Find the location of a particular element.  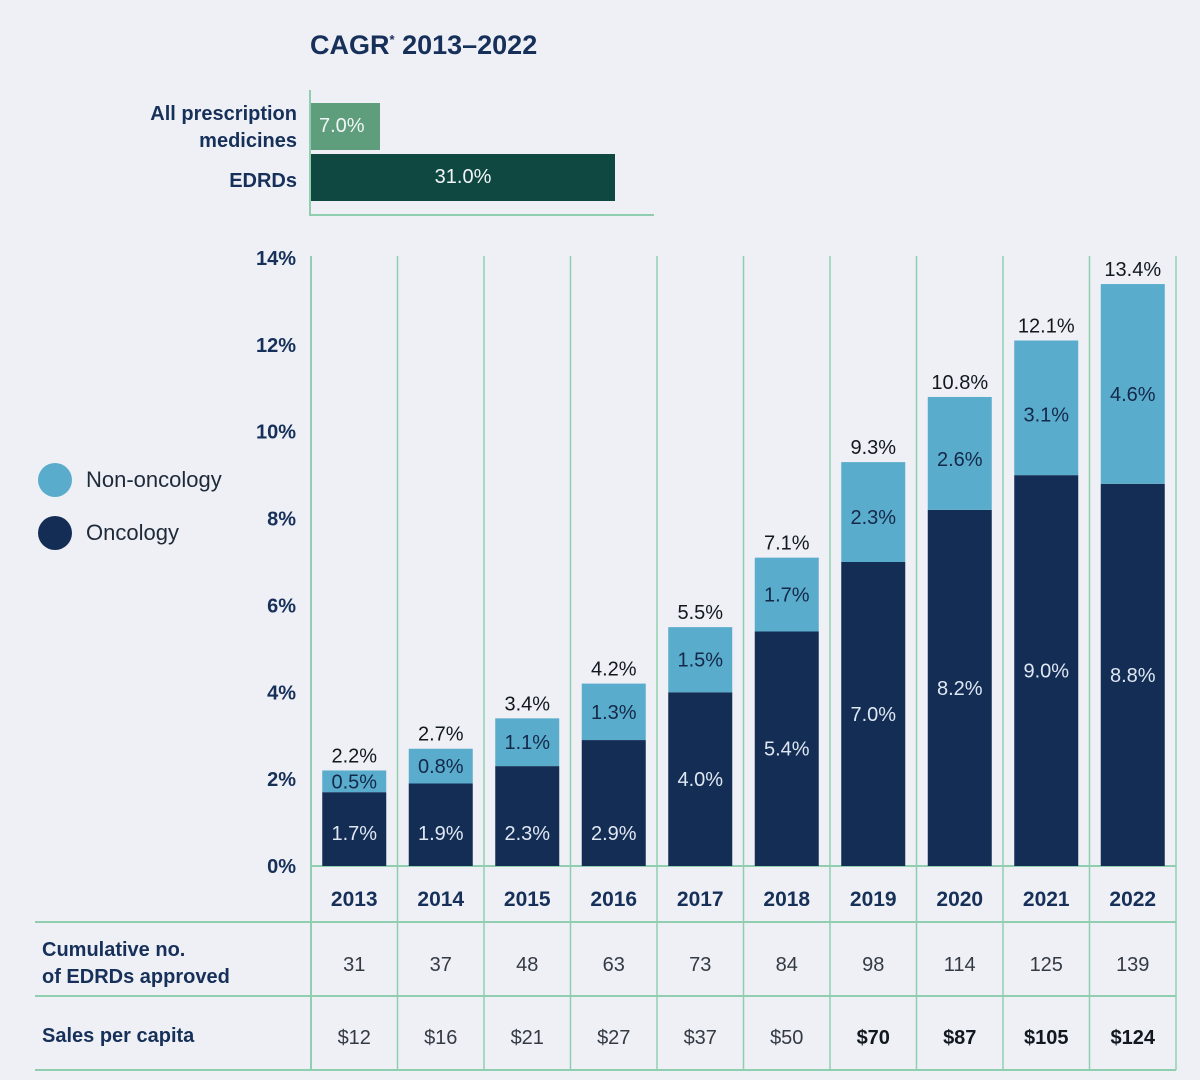

y-tick-label: 6% is located at coordinates (281, 606).